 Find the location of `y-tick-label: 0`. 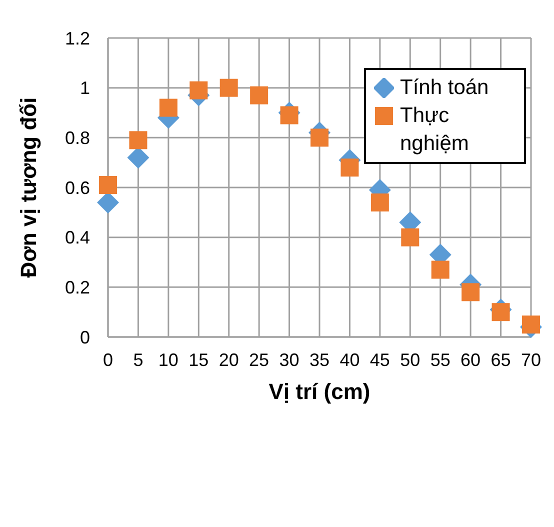

y-tick-label: 0 is located at coordinates (85, 337).